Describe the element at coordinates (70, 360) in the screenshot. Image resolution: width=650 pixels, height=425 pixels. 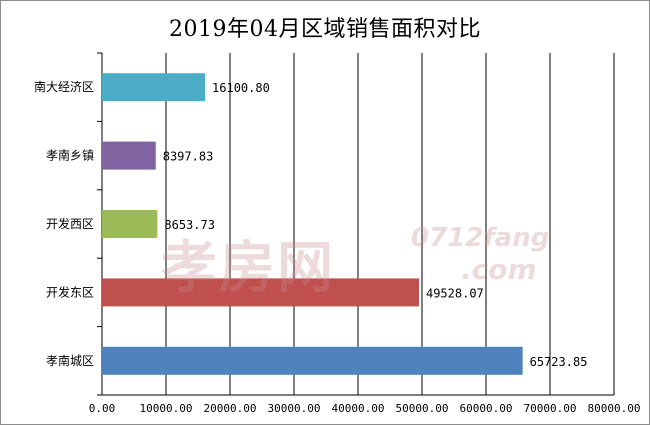
I see `category-label: 孝南城区` at that location.